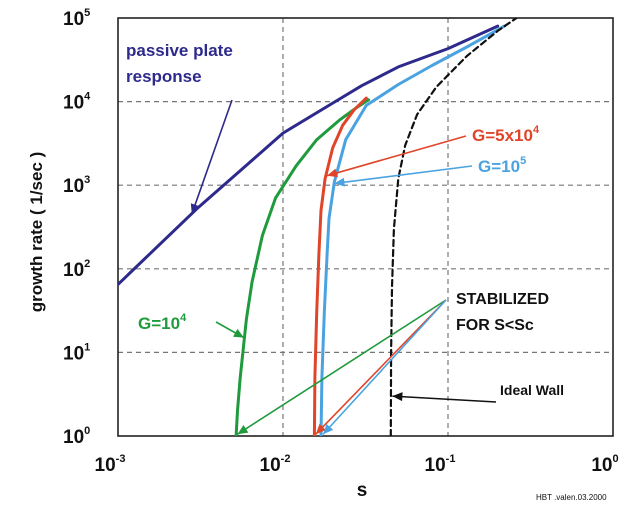 The image size is (642, 509). I want to click on y-tick-exp: 0, so click(87, 431).